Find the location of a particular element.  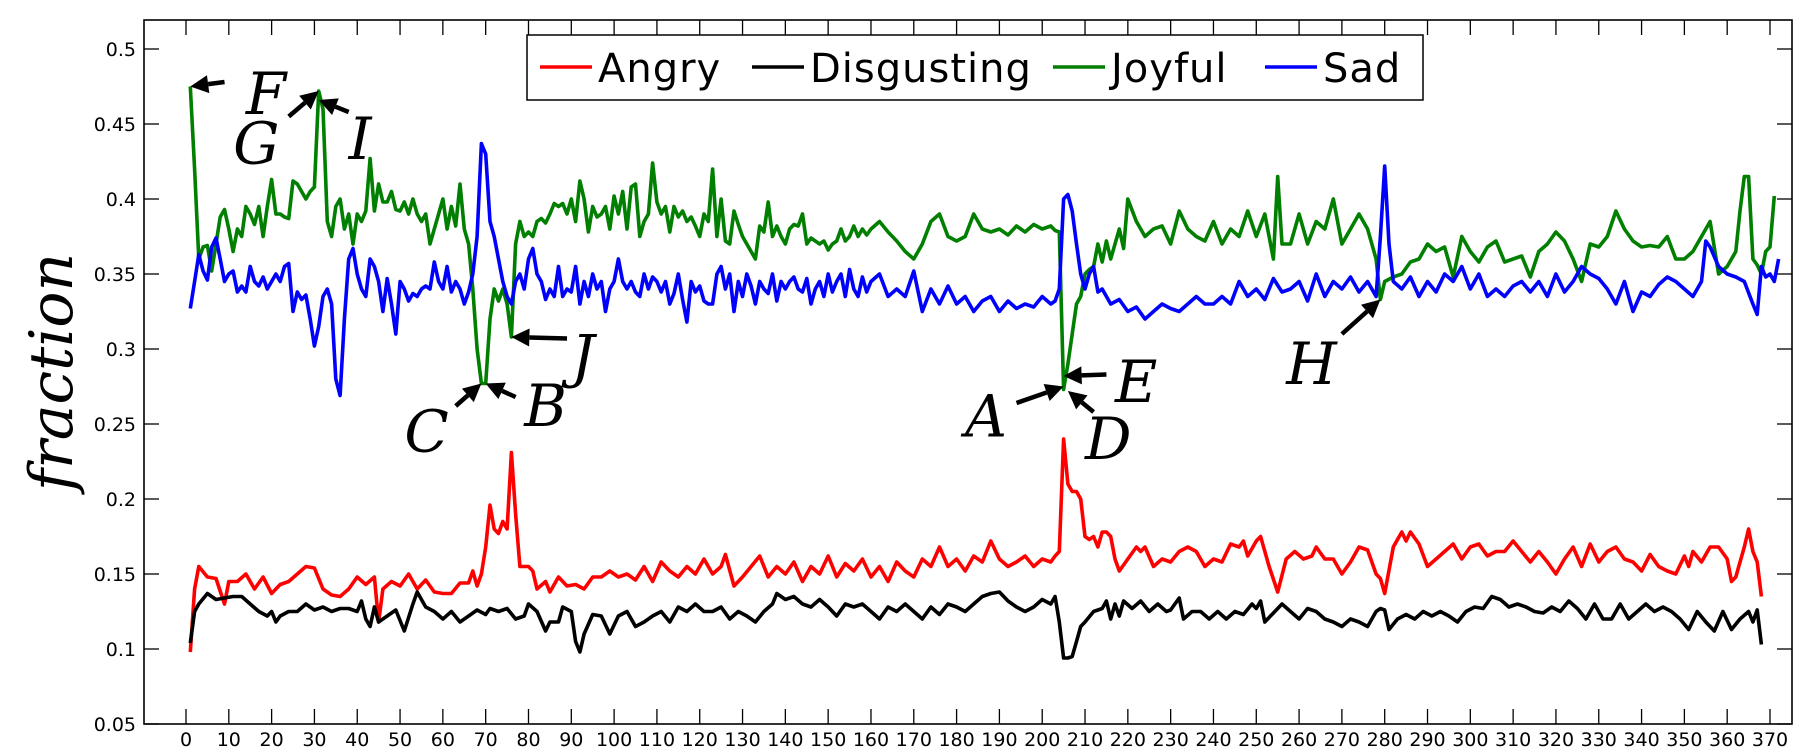

x-tick-label: 100 is located at coordinates (614, 739).